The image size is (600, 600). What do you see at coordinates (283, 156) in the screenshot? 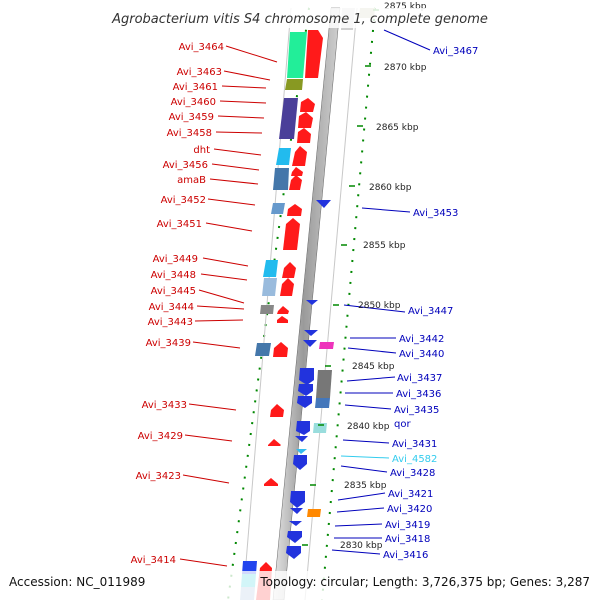
I see `gene-dht-shape` at bounding box center [283, 156].